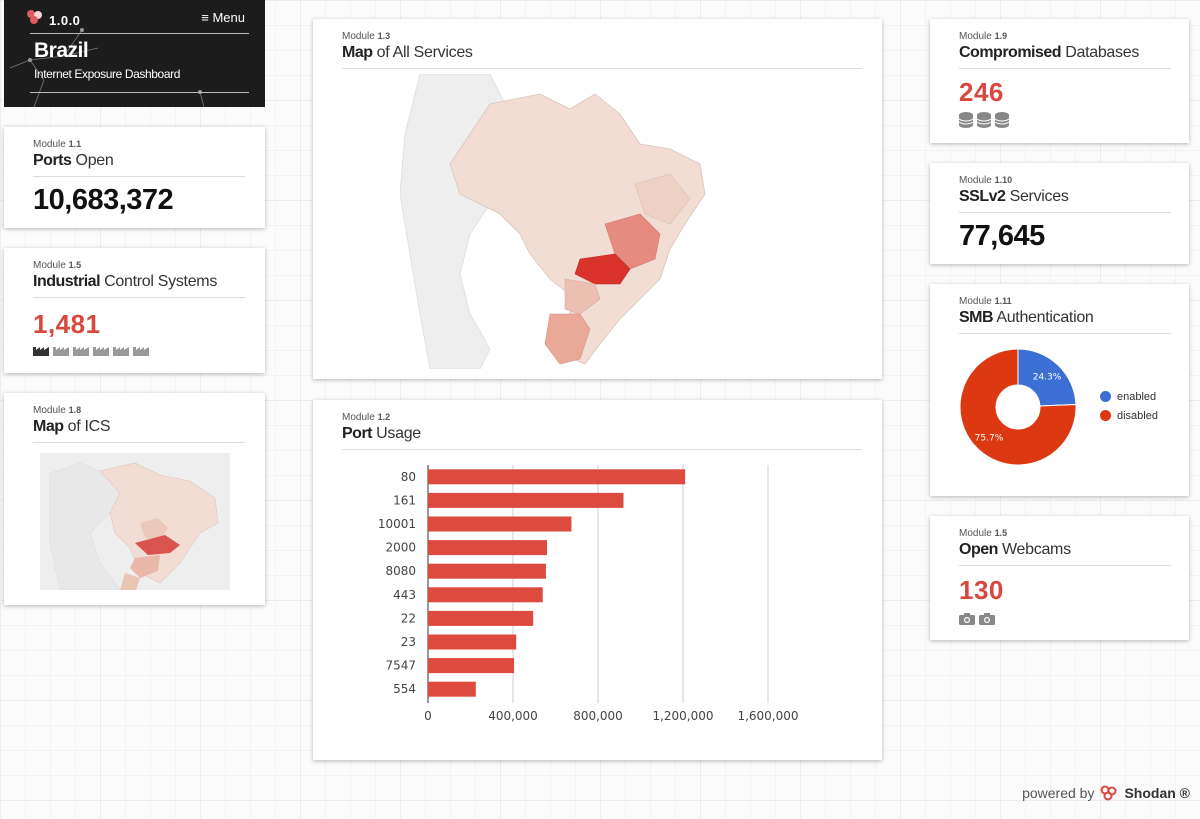  Describe the element at coordinates (977, 618) in the screenshot. I see `camera-icons` at that location.